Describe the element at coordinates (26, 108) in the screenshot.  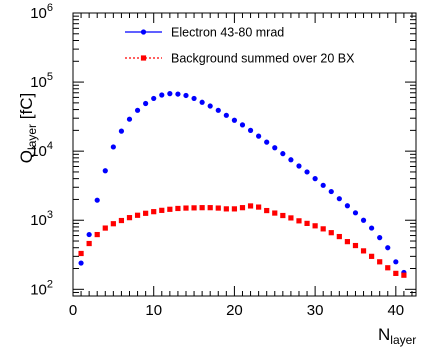
I see `y-axis-title-unit: [fC]` at that location.